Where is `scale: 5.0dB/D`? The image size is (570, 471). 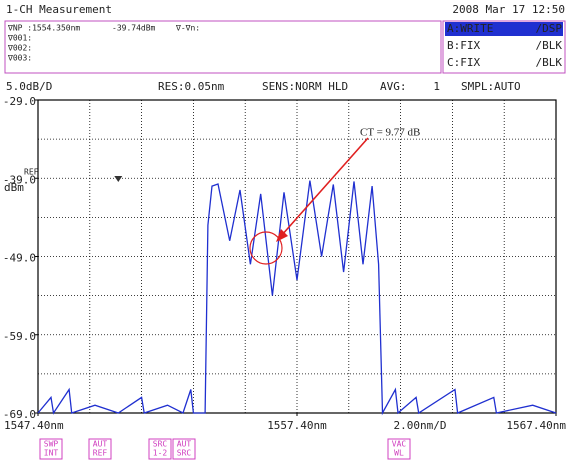
scale: 5.0dB/D is located at coordinates (29, 86).